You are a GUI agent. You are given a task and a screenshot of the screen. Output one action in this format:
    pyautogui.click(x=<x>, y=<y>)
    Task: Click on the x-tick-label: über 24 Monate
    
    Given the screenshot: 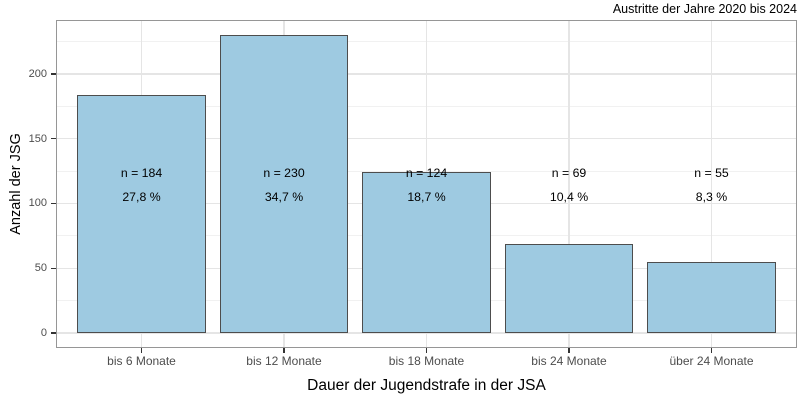 What is the action you would take?
    pyautogui.click(x=711, y=361)
    